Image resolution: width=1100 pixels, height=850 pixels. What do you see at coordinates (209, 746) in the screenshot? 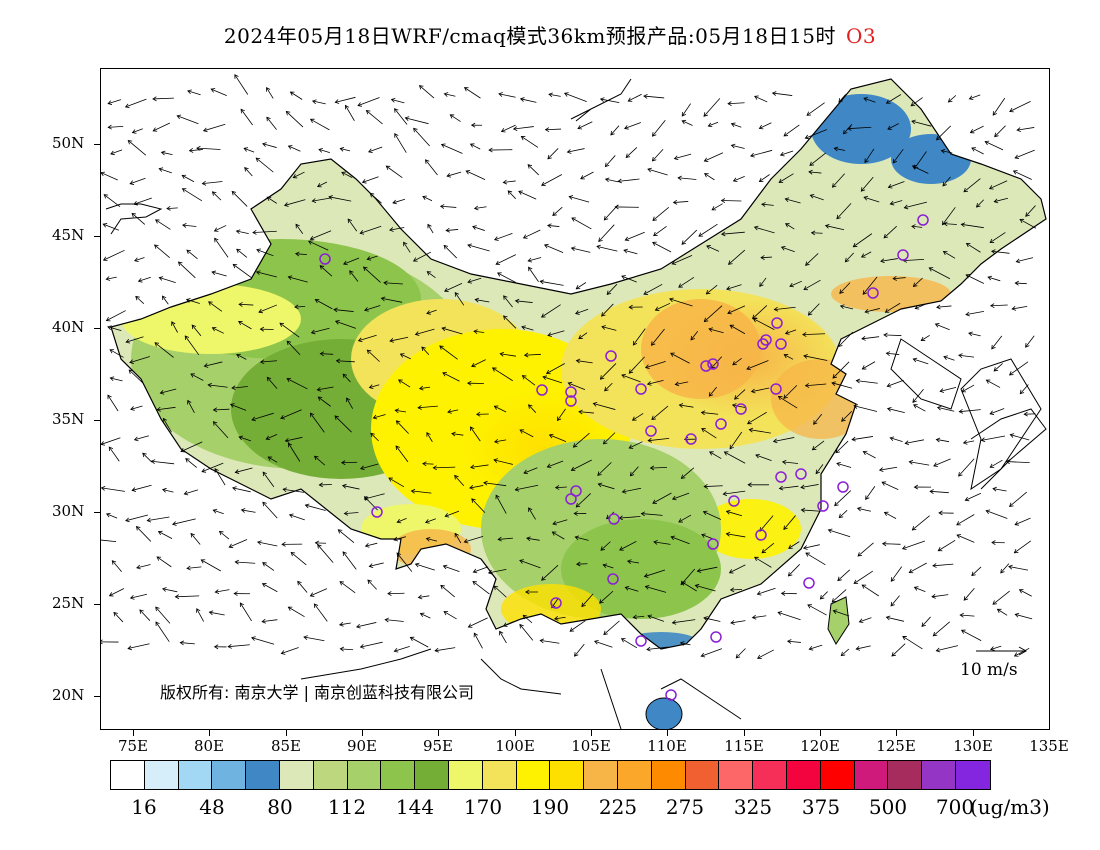
I see `lon-label-80e: 80E` at bounding box center [209, 746].